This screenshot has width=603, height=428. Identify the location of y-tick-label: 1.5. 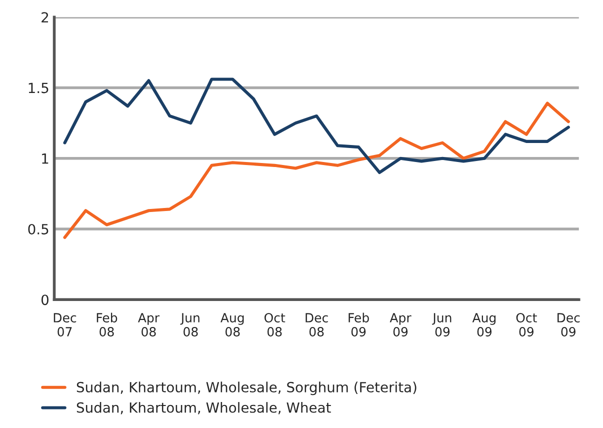
(38, 88).